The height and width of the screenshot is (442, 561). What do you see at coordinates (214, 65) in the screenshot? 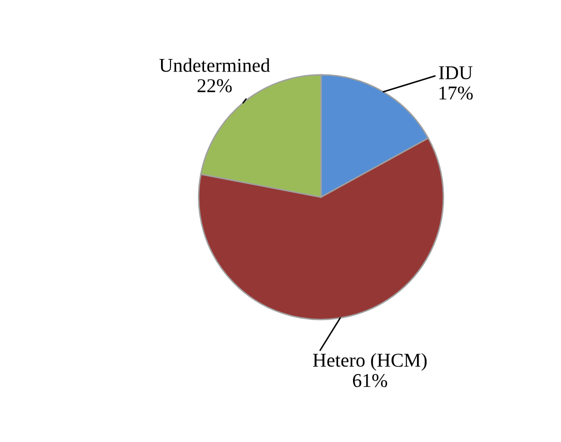
I see `slice-label: Undetermined` at bounding box center [214, 65].